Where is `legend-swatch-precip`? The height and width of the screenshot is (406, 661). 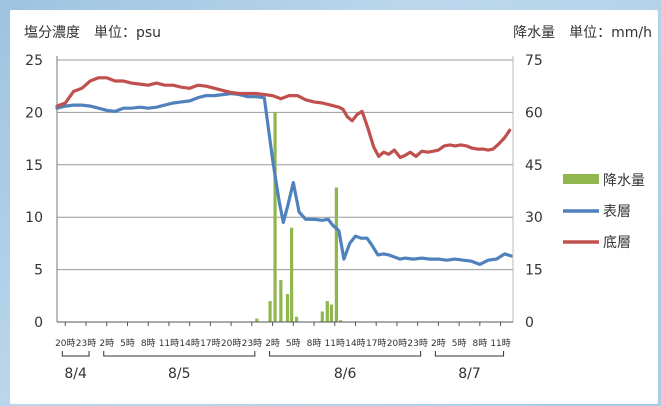 legend-swatch-precip is located at coordinates (581, 179).